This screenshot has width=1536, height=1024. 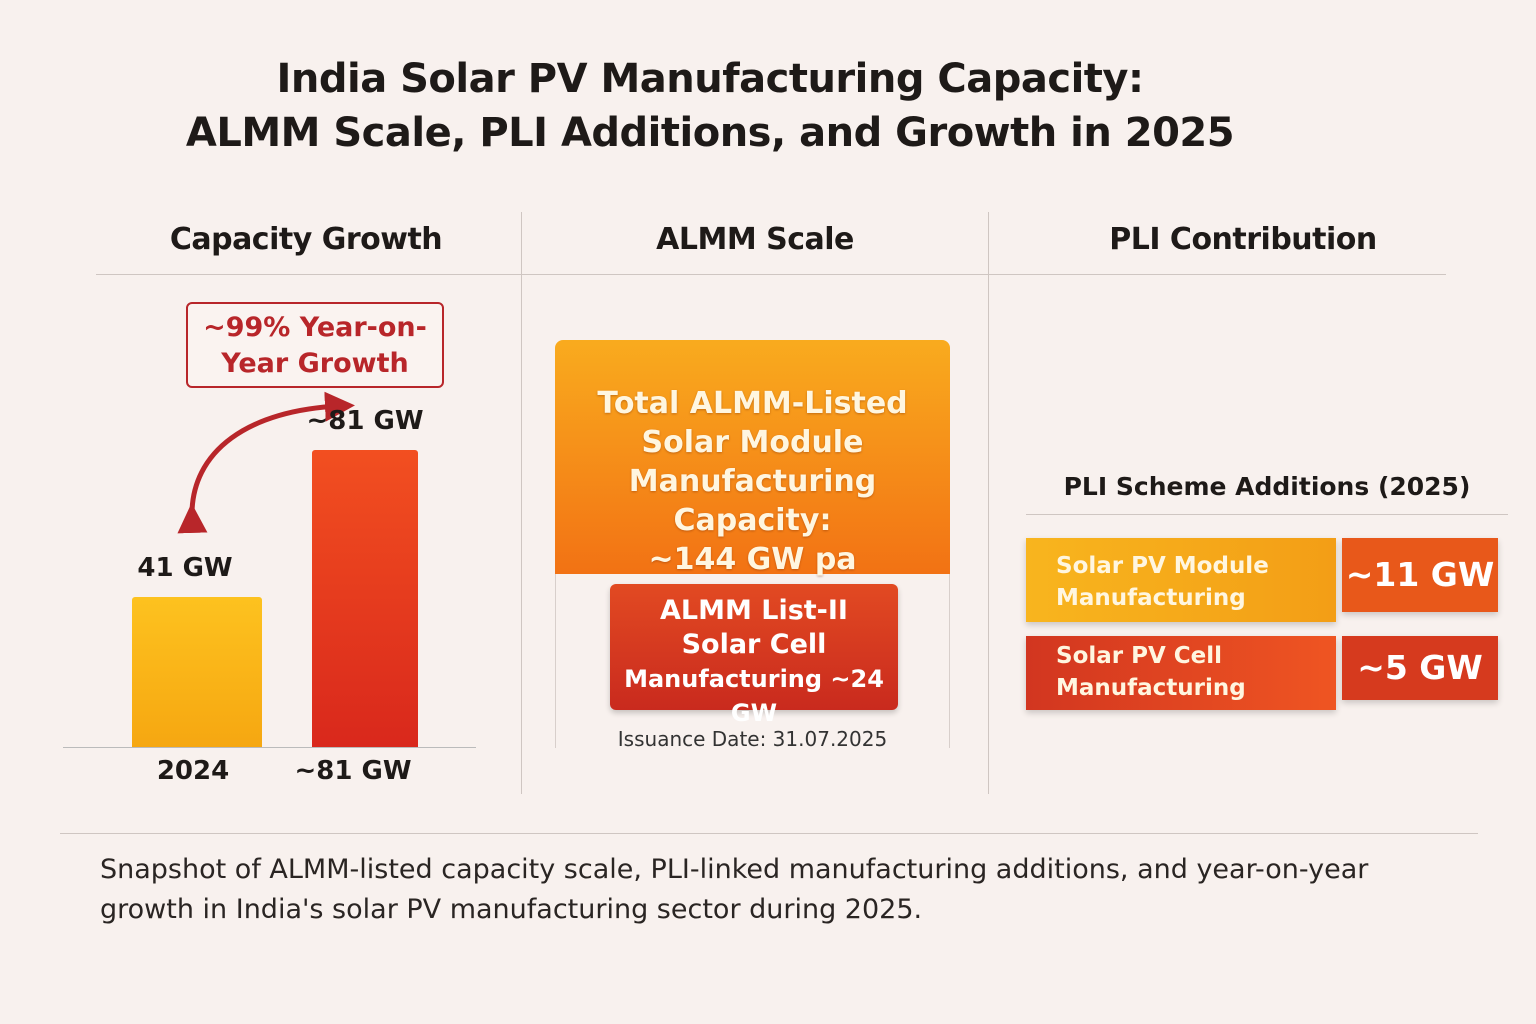 What do you see at coordinates (755, 239) in the screenshot?
I see `column-heading-almm: ALMM Scale` at bounding box center [755, 239].